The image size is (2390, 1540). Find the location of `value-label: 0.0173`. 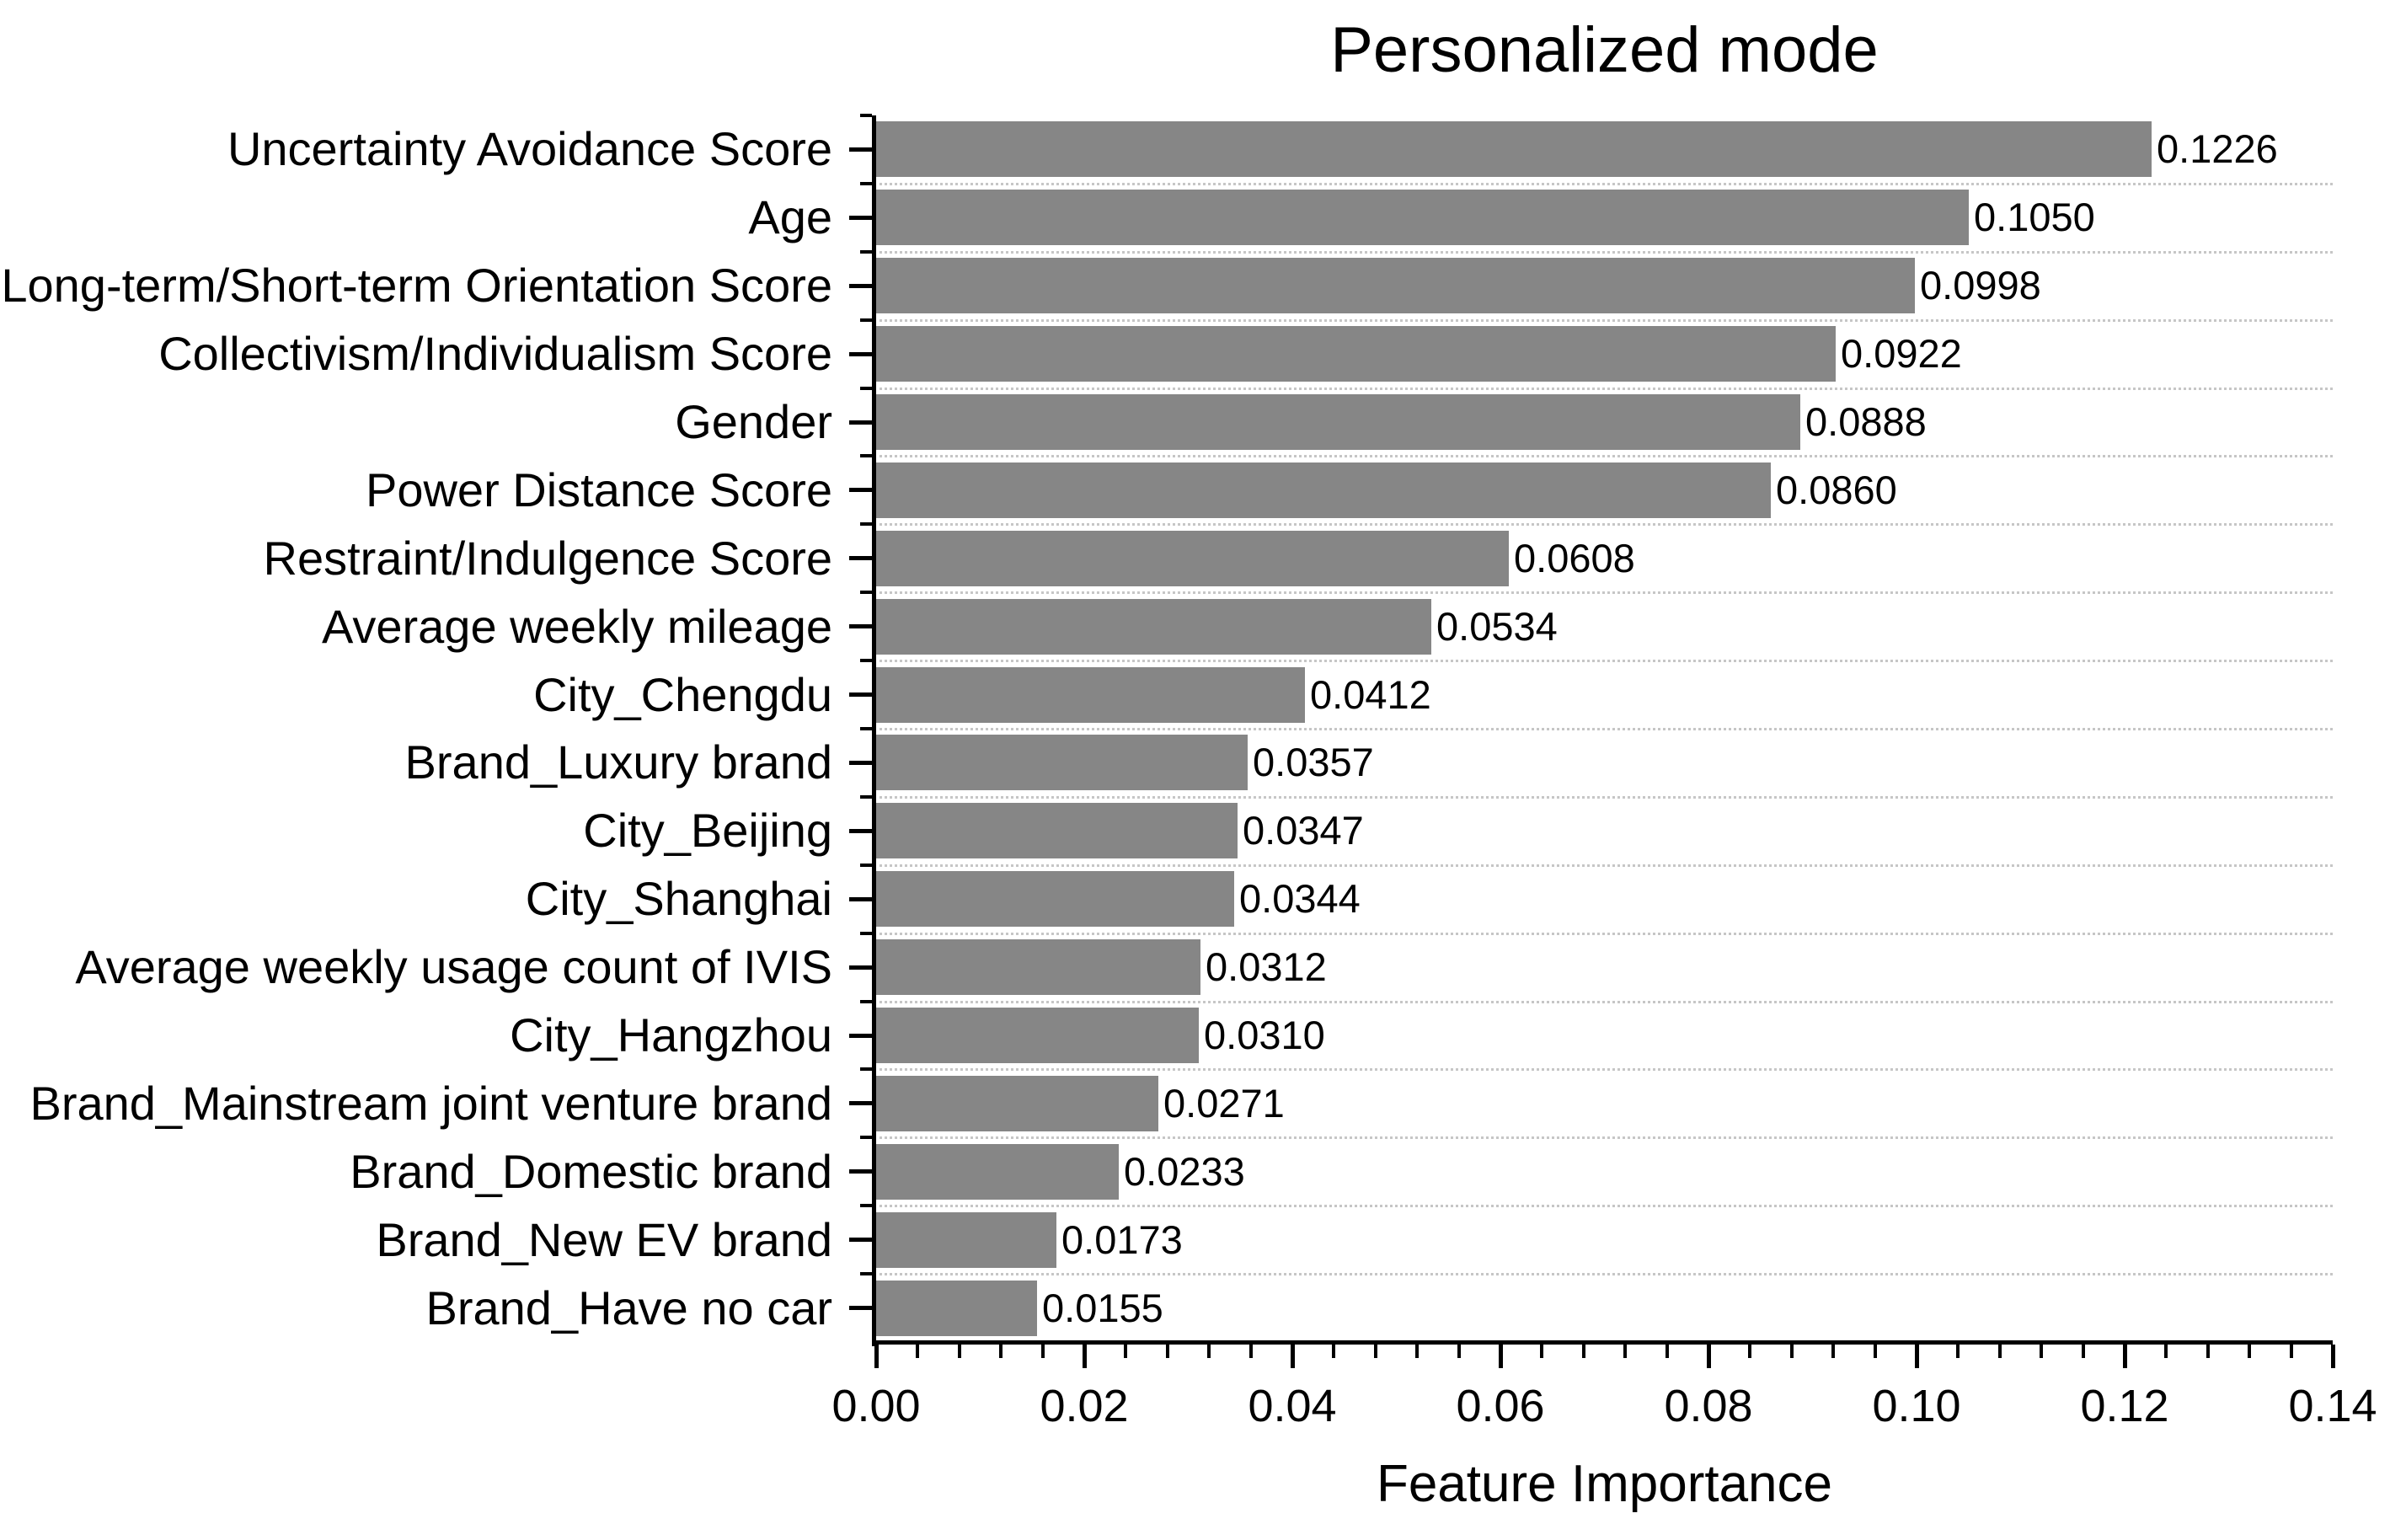

value-label: 0.0173 is located at coordinates (1122, 1240).